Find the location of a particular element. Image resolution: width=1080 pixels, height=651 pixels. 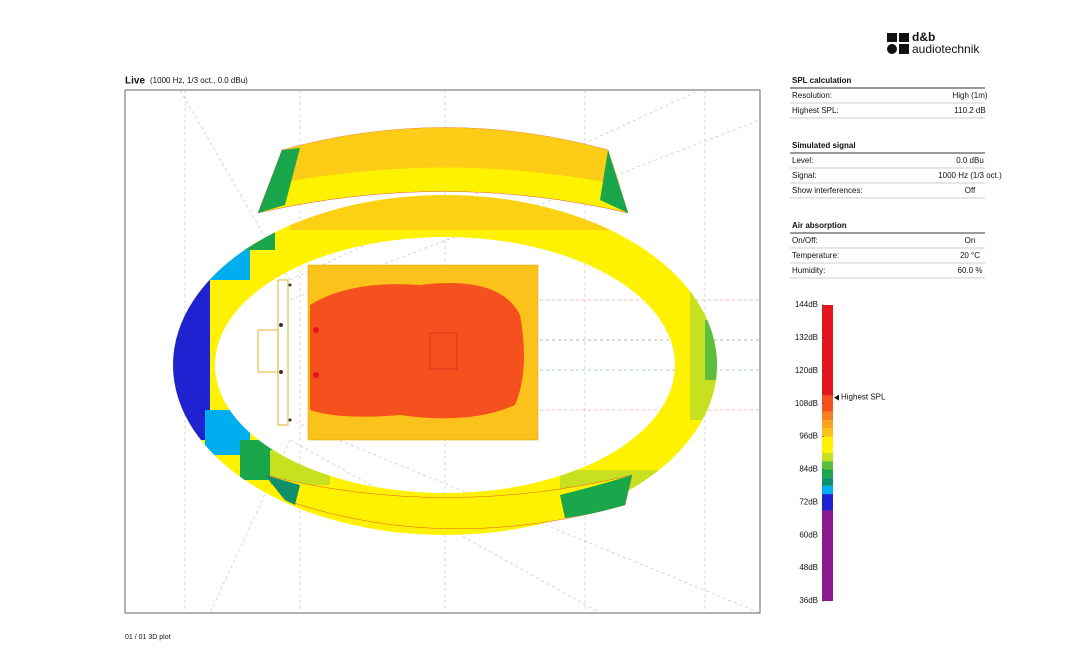

colorbar-tick-label: 60dB is located at coordinates (808, 534).